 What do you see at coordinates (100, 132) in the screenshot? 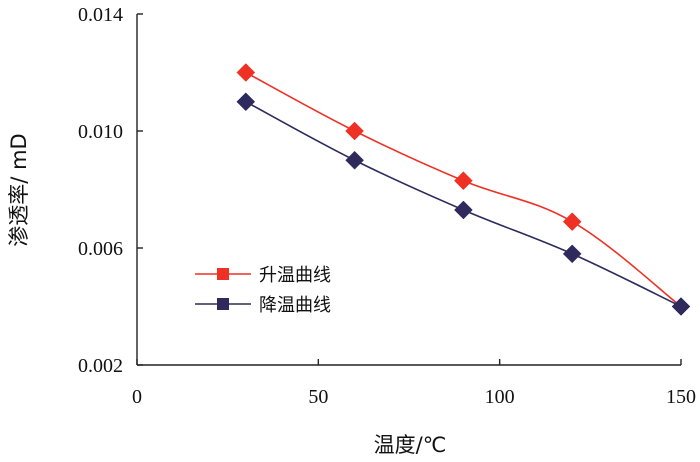
I see `y-tick-label: 0.010` at bounding box center [100, 132].